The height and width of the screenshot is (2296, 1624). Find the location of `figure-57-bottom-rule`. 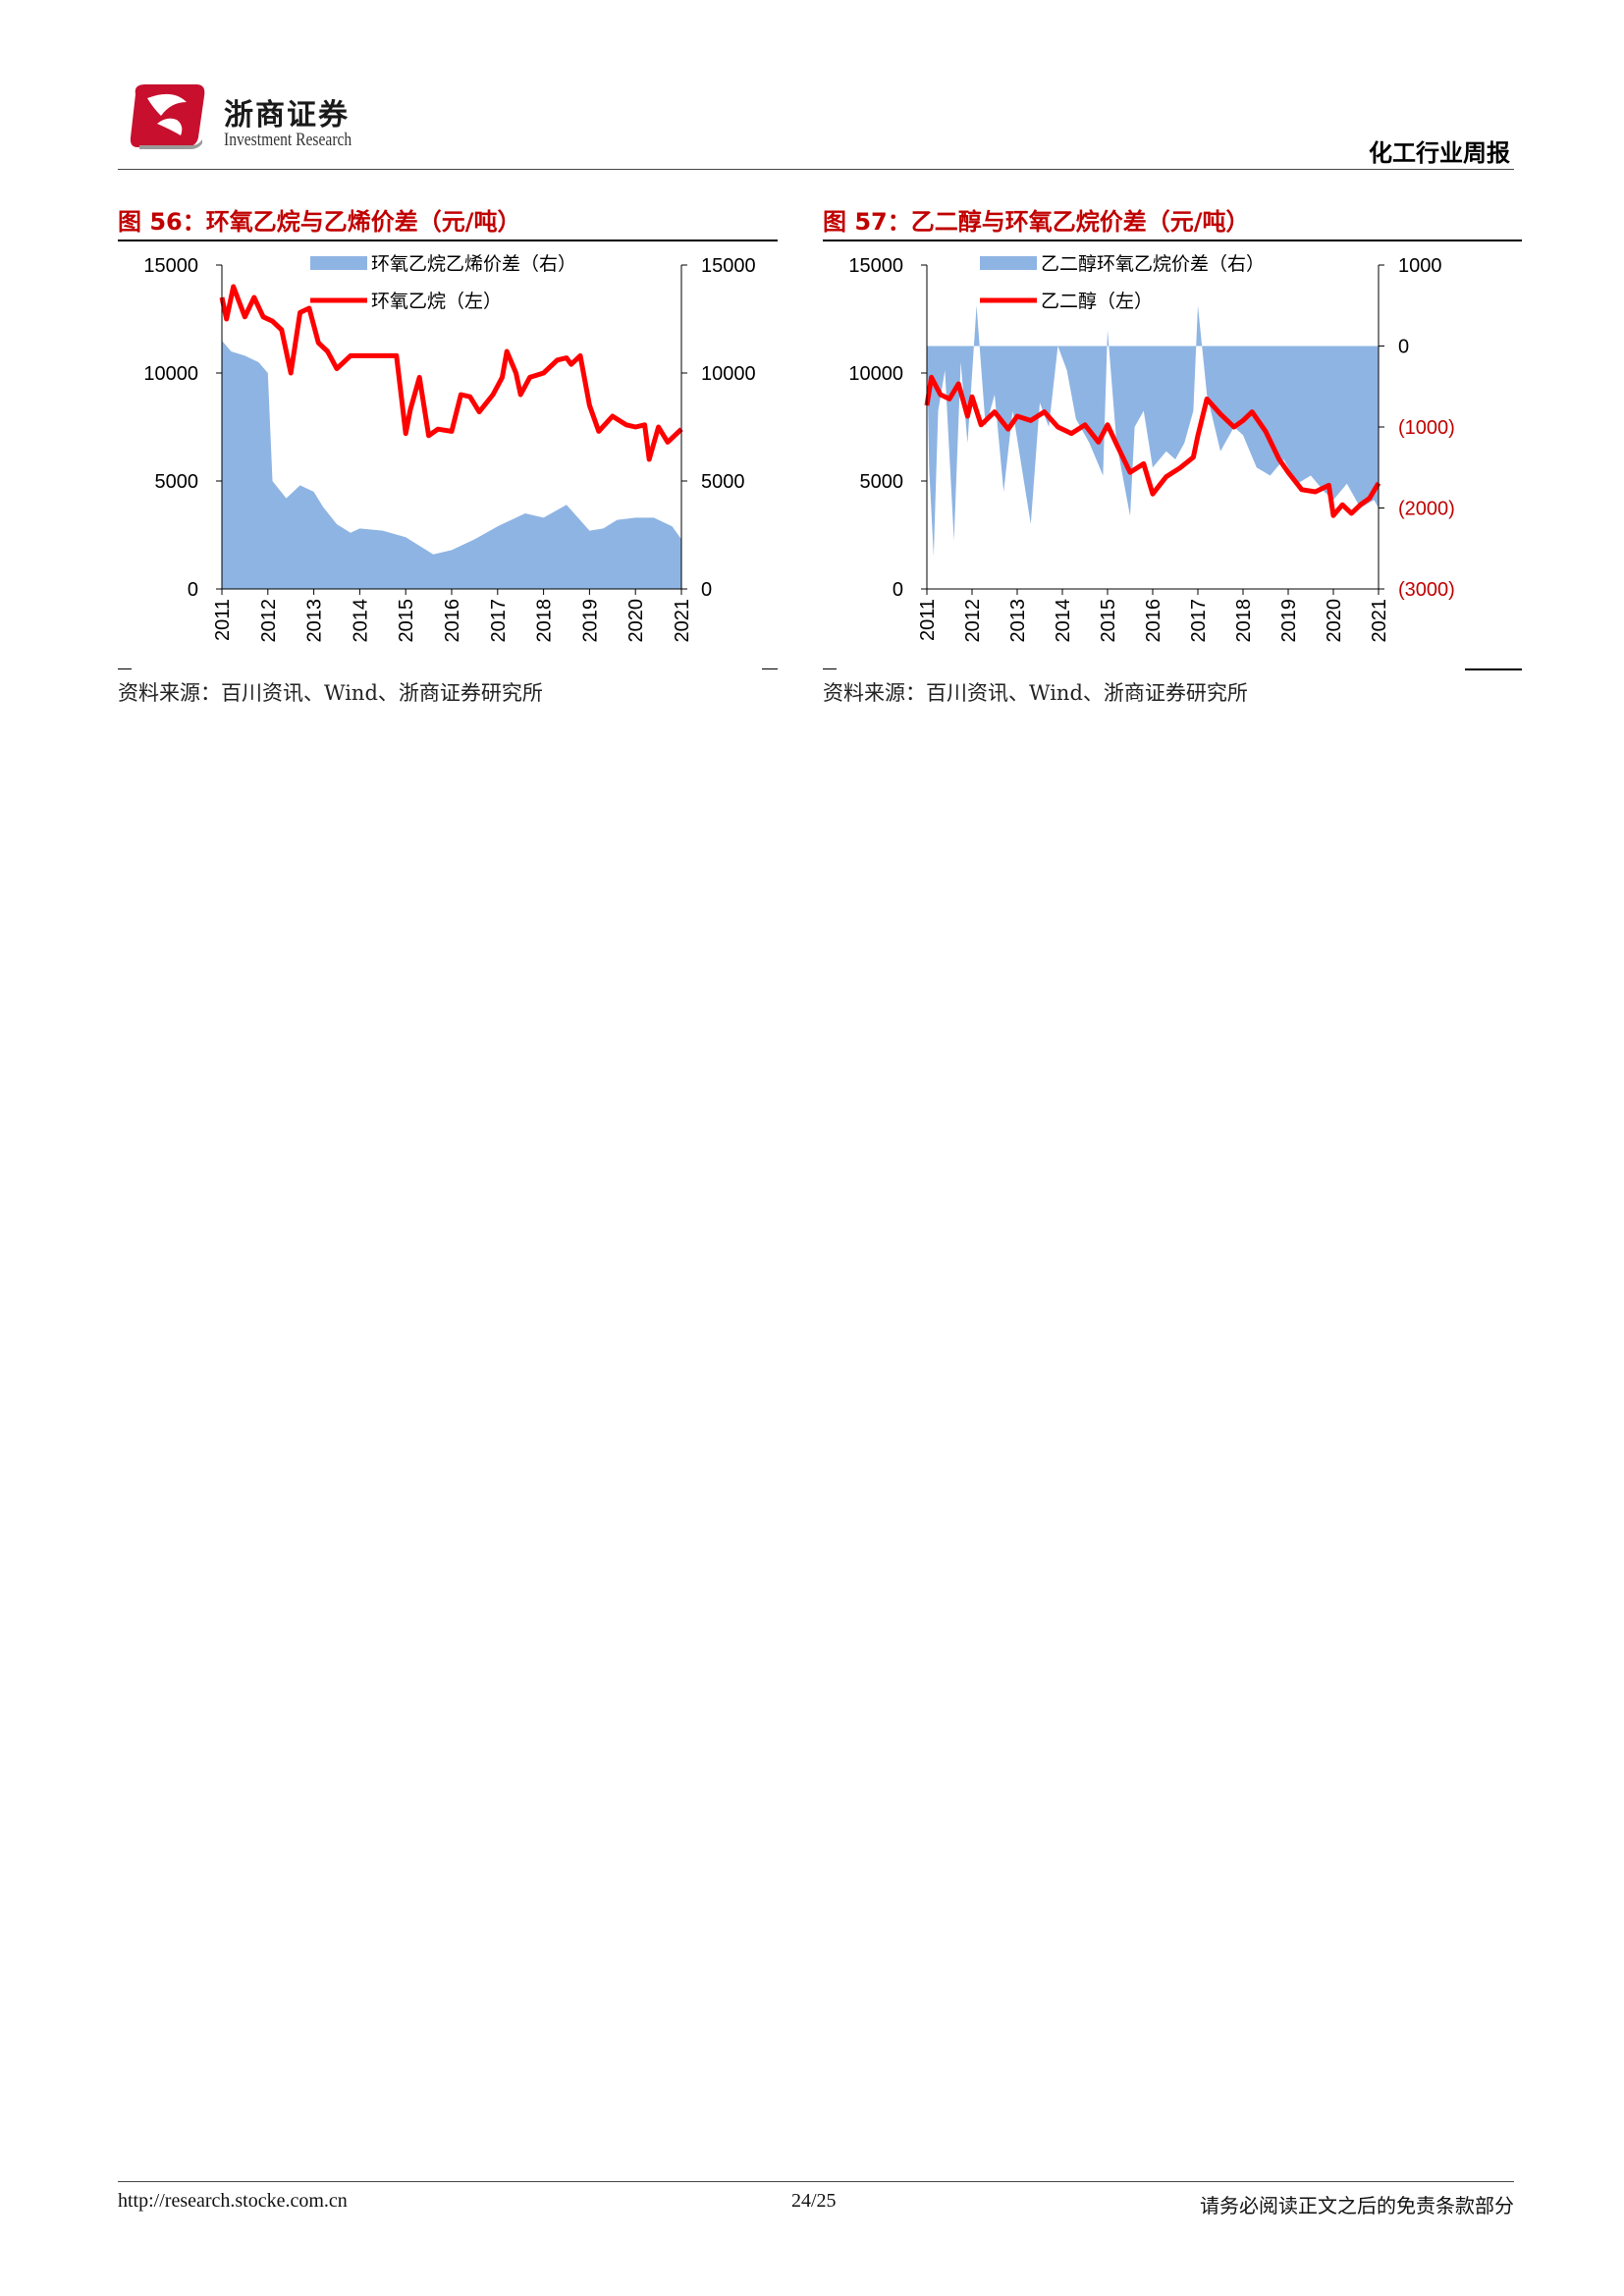

figure-57-bottom-rule is located at coordinates (830, 668).